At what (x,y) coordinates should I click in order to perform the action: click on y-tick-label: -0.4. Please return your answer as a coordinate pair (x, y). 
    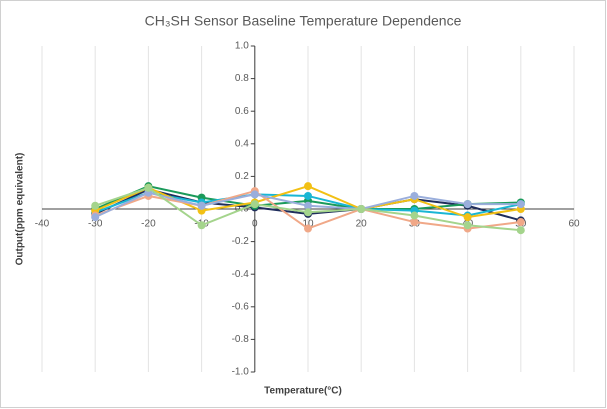
    Looking at the image, I should click on (241, 274).